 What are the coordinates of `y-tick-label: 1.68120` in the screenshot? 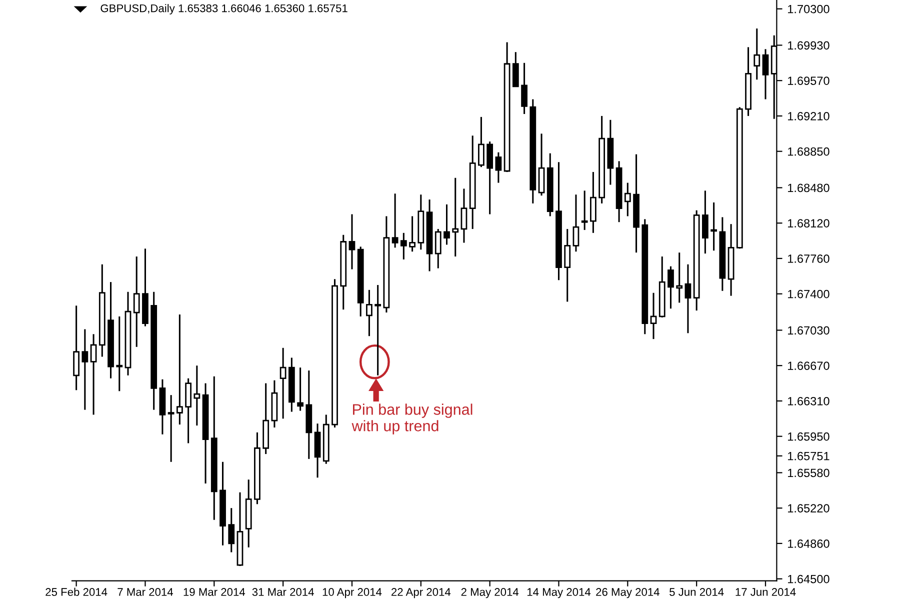 It's located at (809, 223).